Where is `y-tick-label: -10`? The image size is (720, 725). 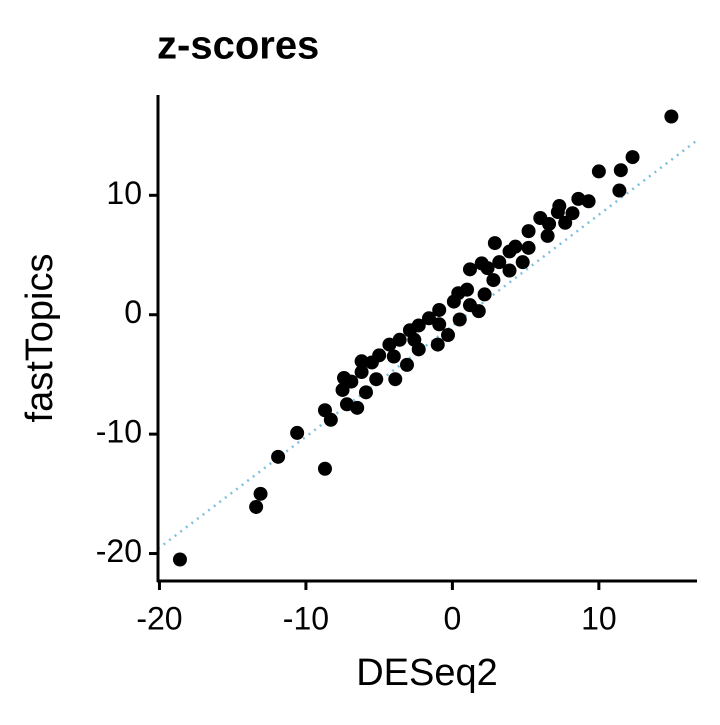
y-tick-label: -10 is located at coordinates (119, 432).